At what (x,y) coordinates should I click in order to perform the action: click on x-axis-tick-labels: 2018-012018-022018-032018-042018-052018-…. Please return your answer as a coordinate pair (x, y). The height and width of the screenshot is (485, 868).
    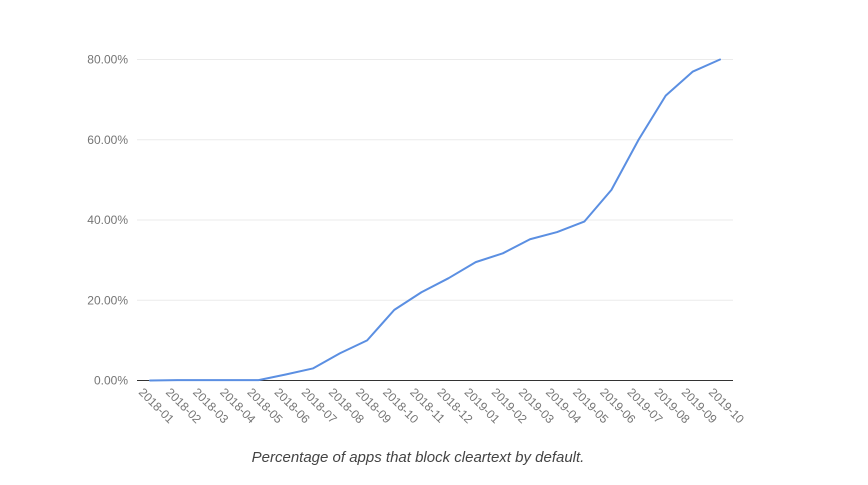
    Looking at the image, I should click on (441, 405).